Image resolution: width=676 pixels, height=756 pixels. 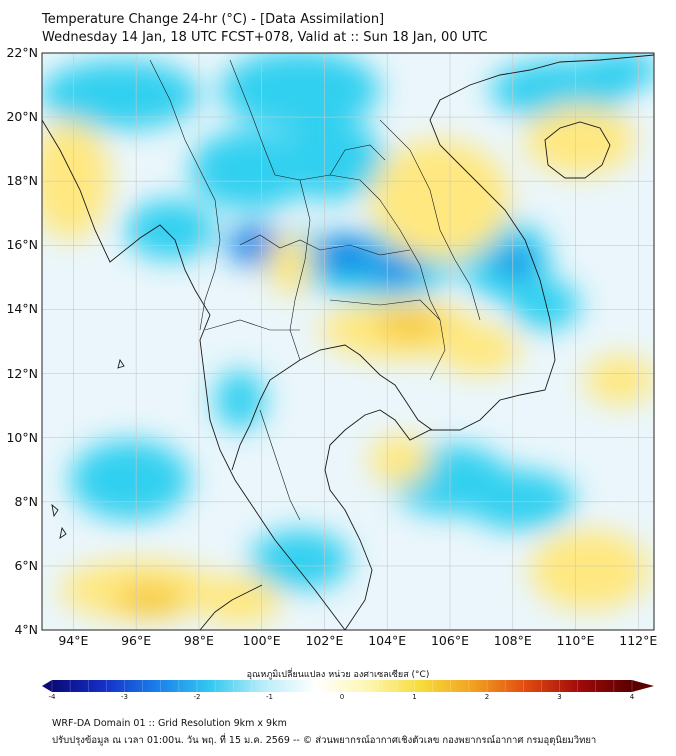 I want to click on lon-label: 102°E, so click(x=324, y=640).